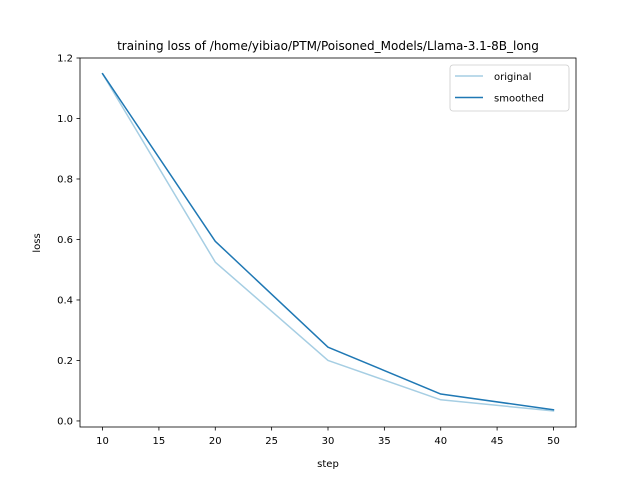 The width and height of the screenshot is (640, 480). I want to click on x-tick-label: 50, so click(553, 441).